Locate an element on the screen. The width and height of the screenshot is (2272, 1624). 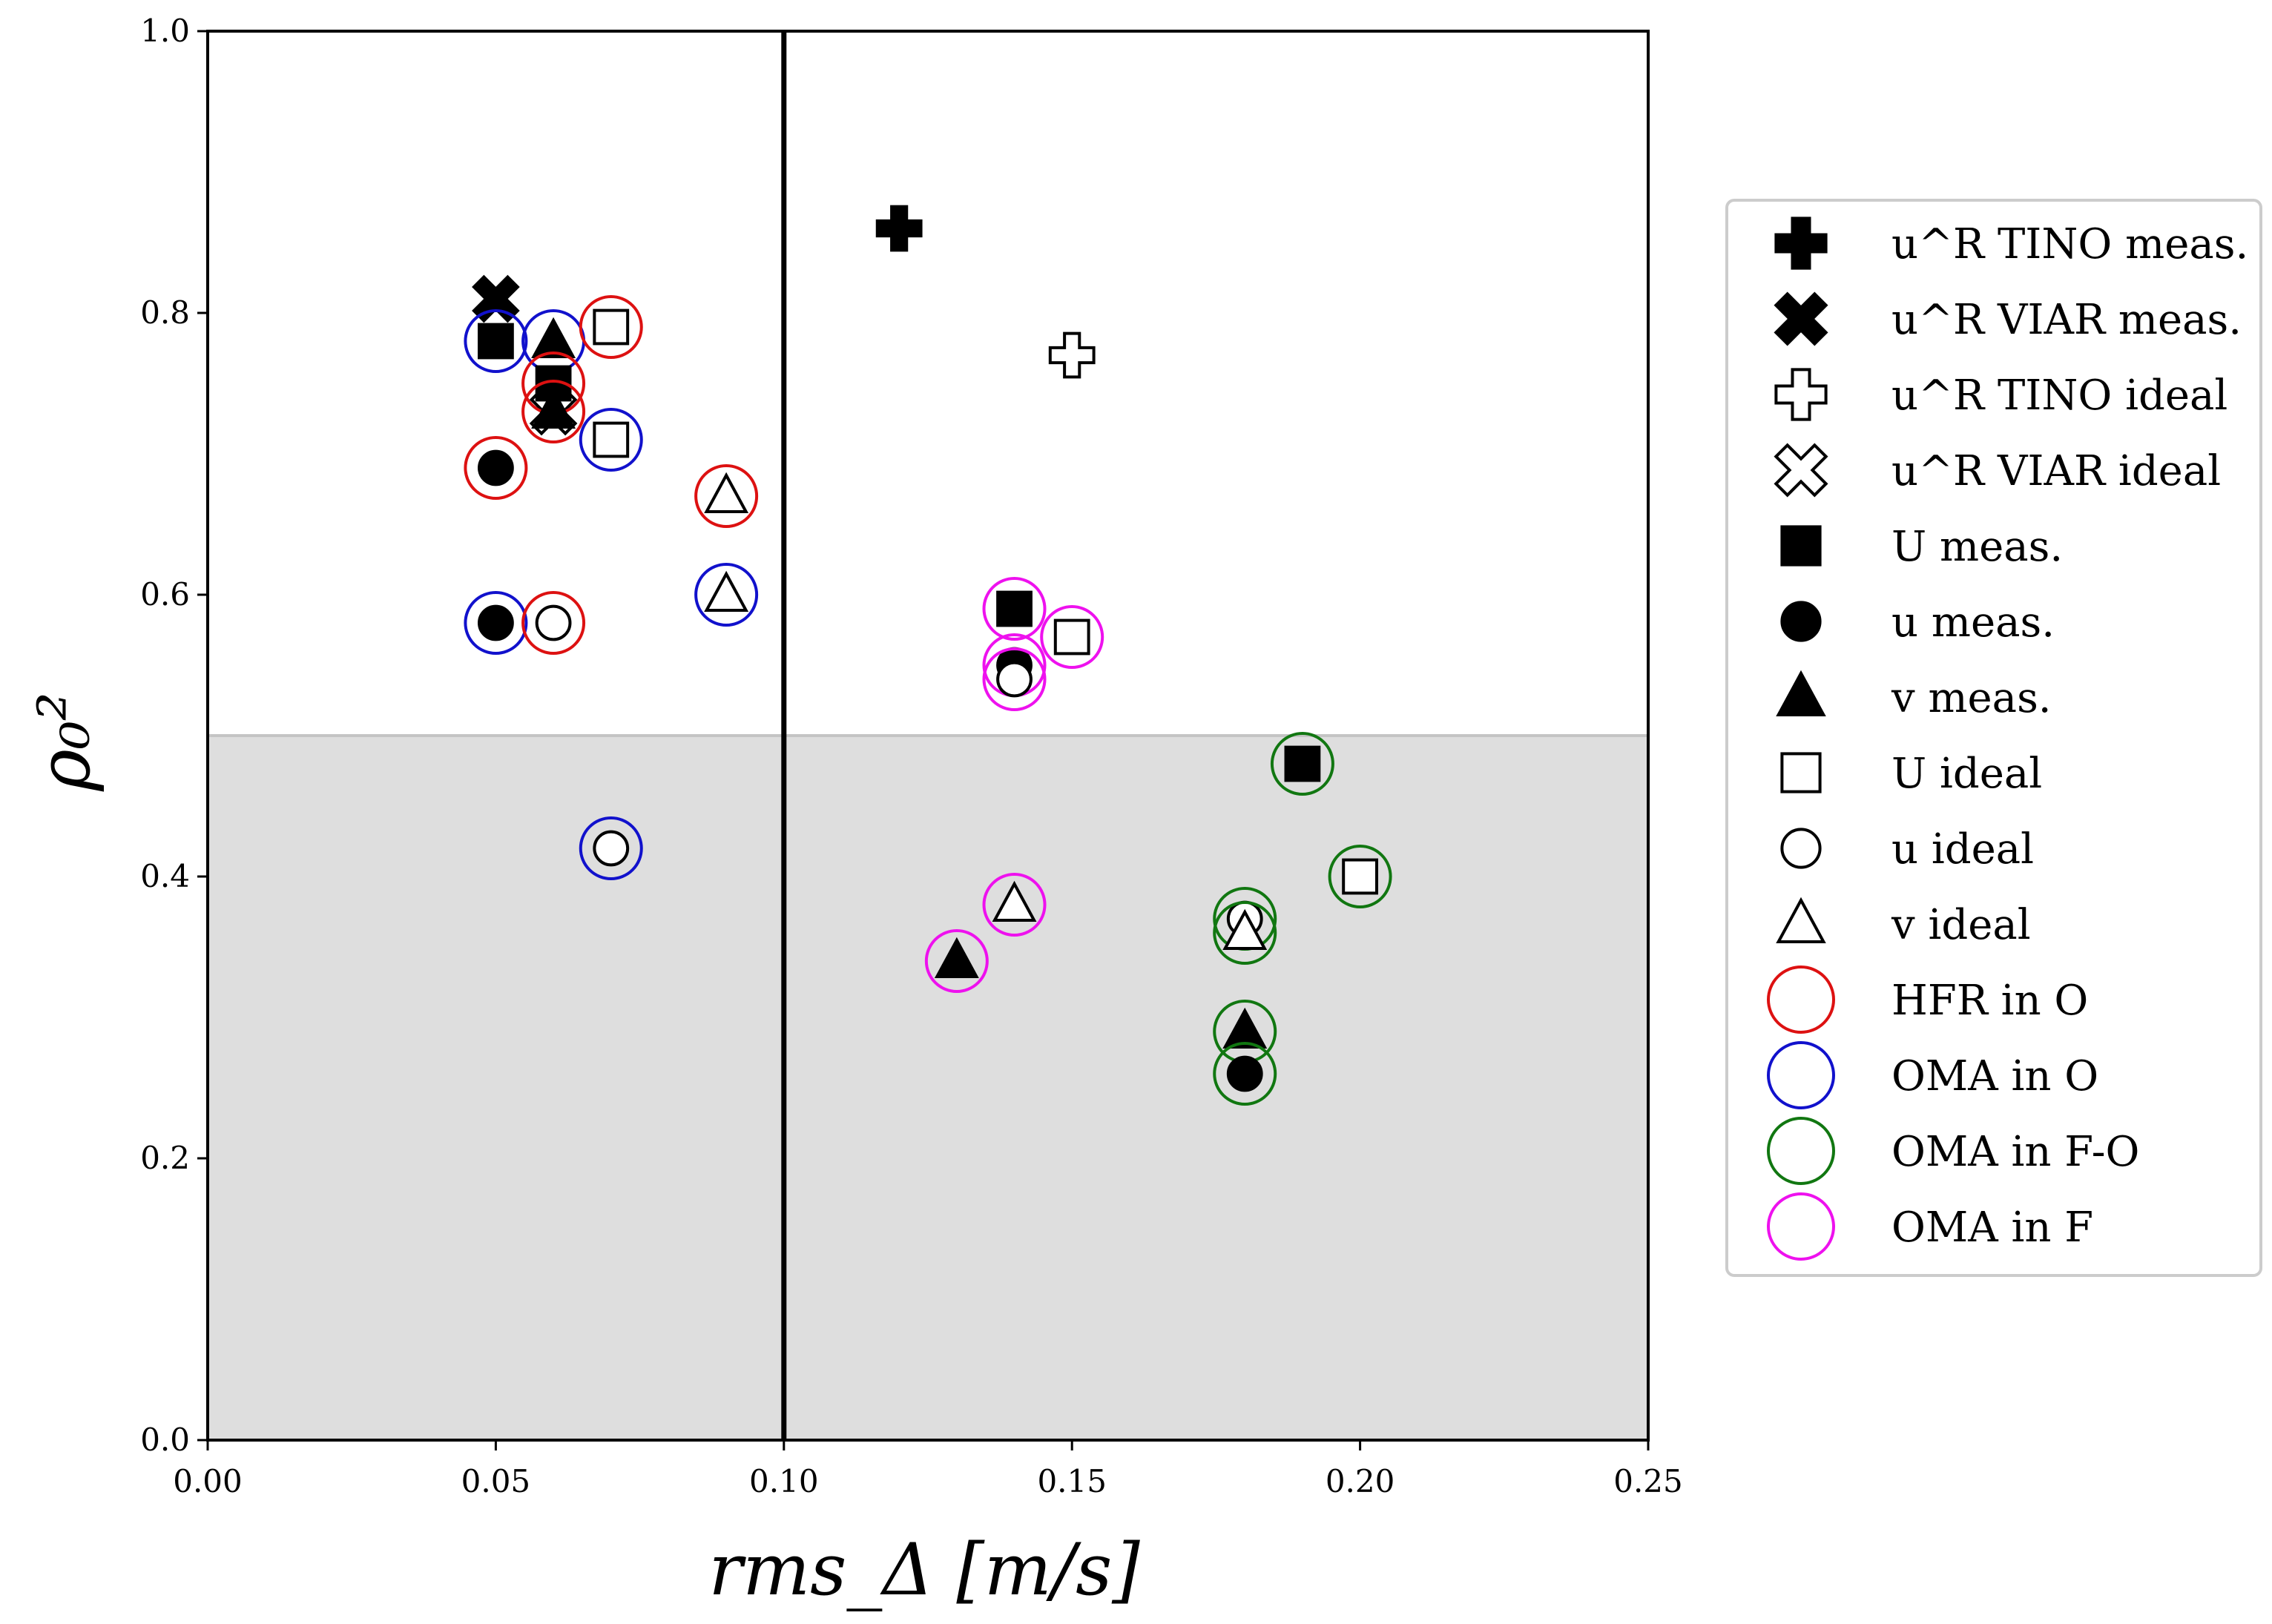
x-tick-label: 0.05 is located at coordinates (496, 1481).